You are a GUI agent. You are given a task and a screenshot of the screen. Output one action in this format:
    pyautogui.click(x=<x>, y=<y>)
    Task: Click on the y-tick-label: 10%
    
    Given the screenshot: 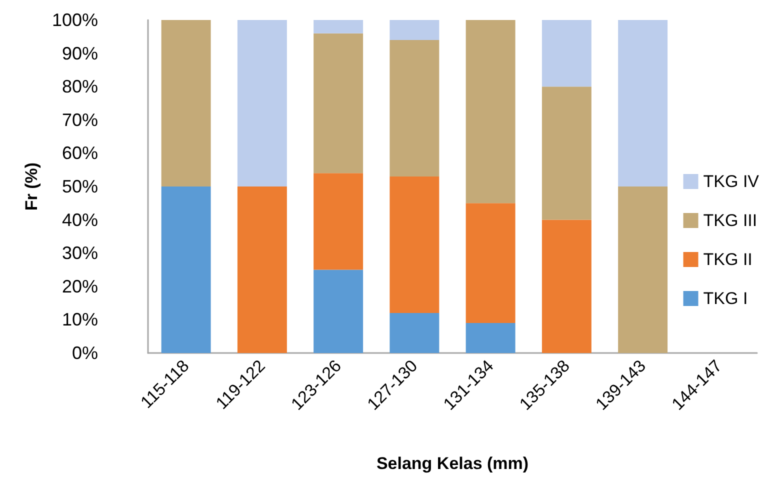 What is the action you would take?
    pyautogui.click(x=80, y=320)
    